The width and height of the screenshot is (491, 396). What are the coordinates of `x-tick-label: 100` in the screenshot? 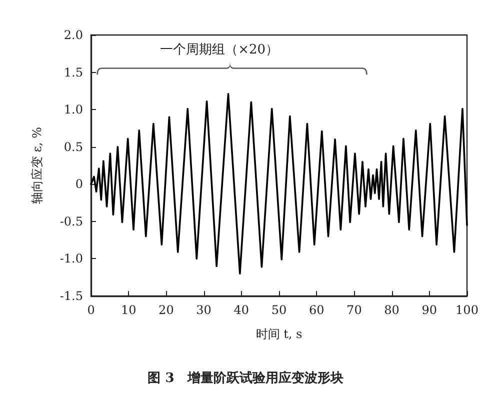 It's located at (467, 310).